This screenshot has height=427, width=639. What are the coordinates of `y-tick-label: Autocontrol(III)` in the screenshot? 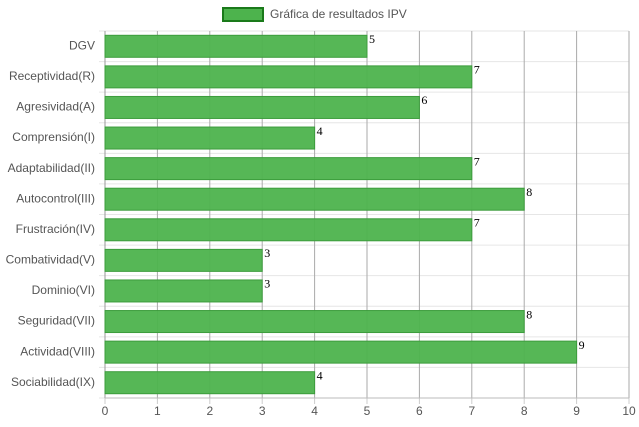 It's located at (55, 198).